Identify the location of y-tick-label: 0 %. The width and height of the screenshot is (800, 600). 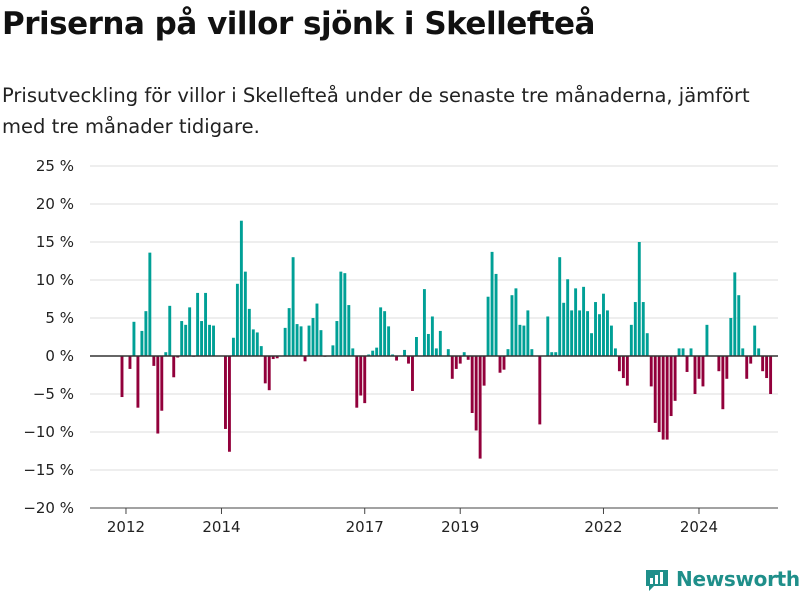
(59, 356).